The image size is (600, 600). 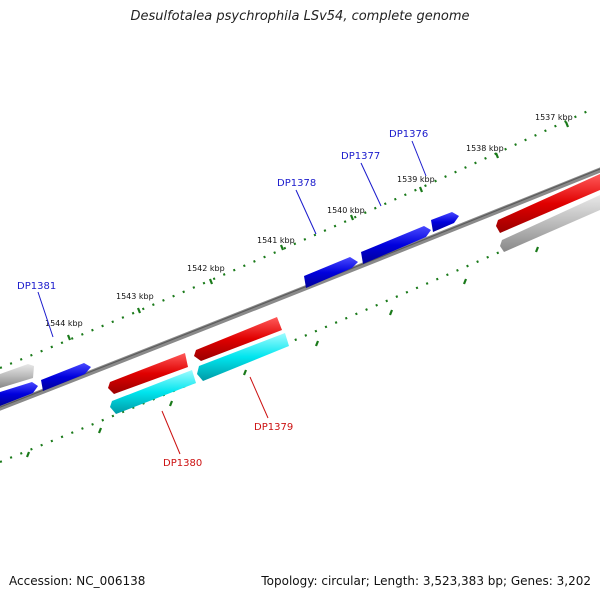 What do you see at coordinates (408, 134) in the screenshot?
I see `gene-label-dp1376: DP1376` at bounding box center [408, 134].